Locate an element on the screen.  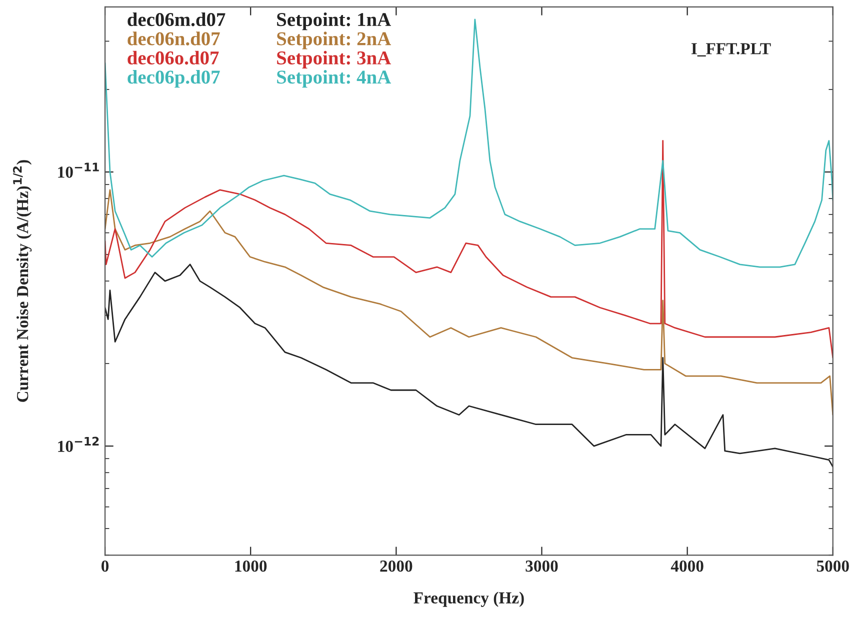
annotation: Setpoint: 3nA is located at coordinates (334, 59).